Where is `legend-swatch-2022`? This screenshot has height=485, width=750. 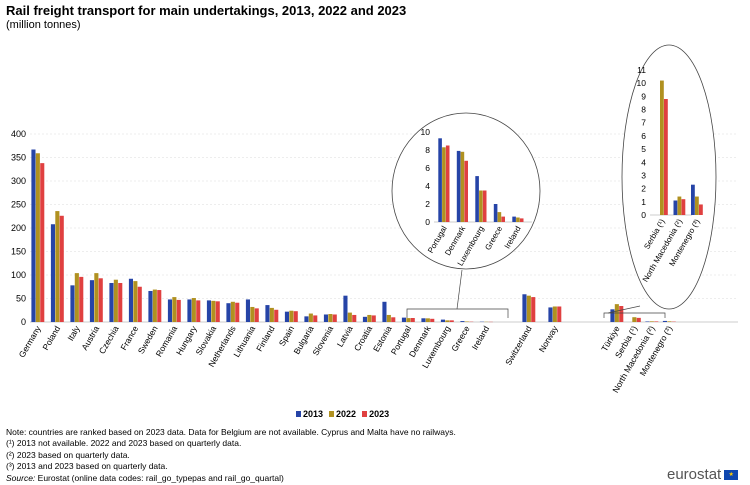
legend-swatch-2022 is located at coordinates (332, 414).